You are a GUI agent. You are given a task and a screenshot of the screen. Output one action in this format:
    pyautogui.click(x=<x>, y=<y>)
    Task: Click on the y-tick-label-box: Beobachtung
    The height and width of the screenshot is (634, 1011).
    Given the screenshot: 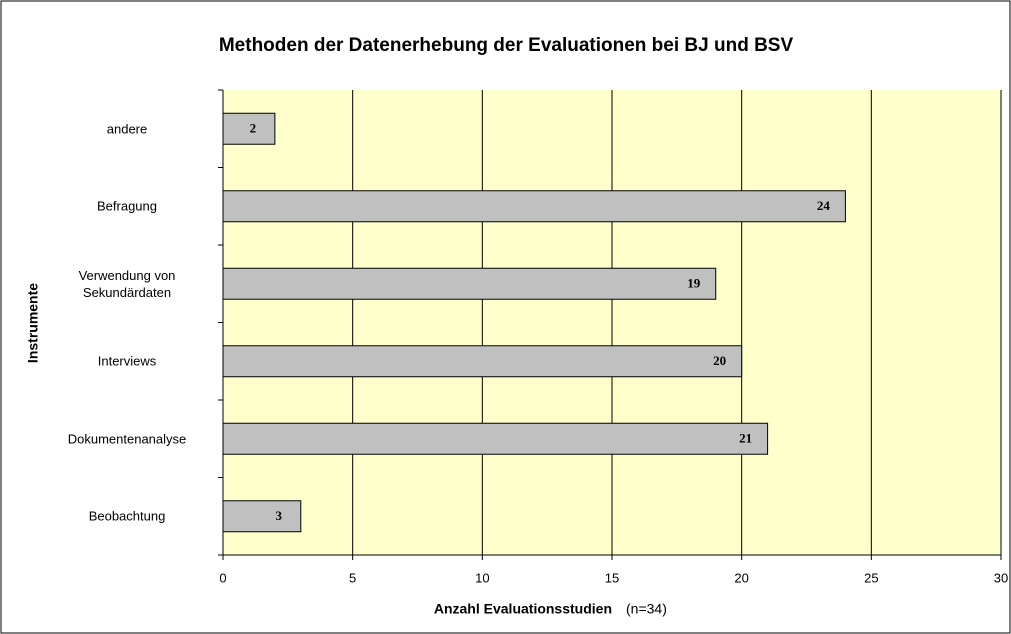 What is the action you would take?
    pyautogui.click(x=127, y=516)
    